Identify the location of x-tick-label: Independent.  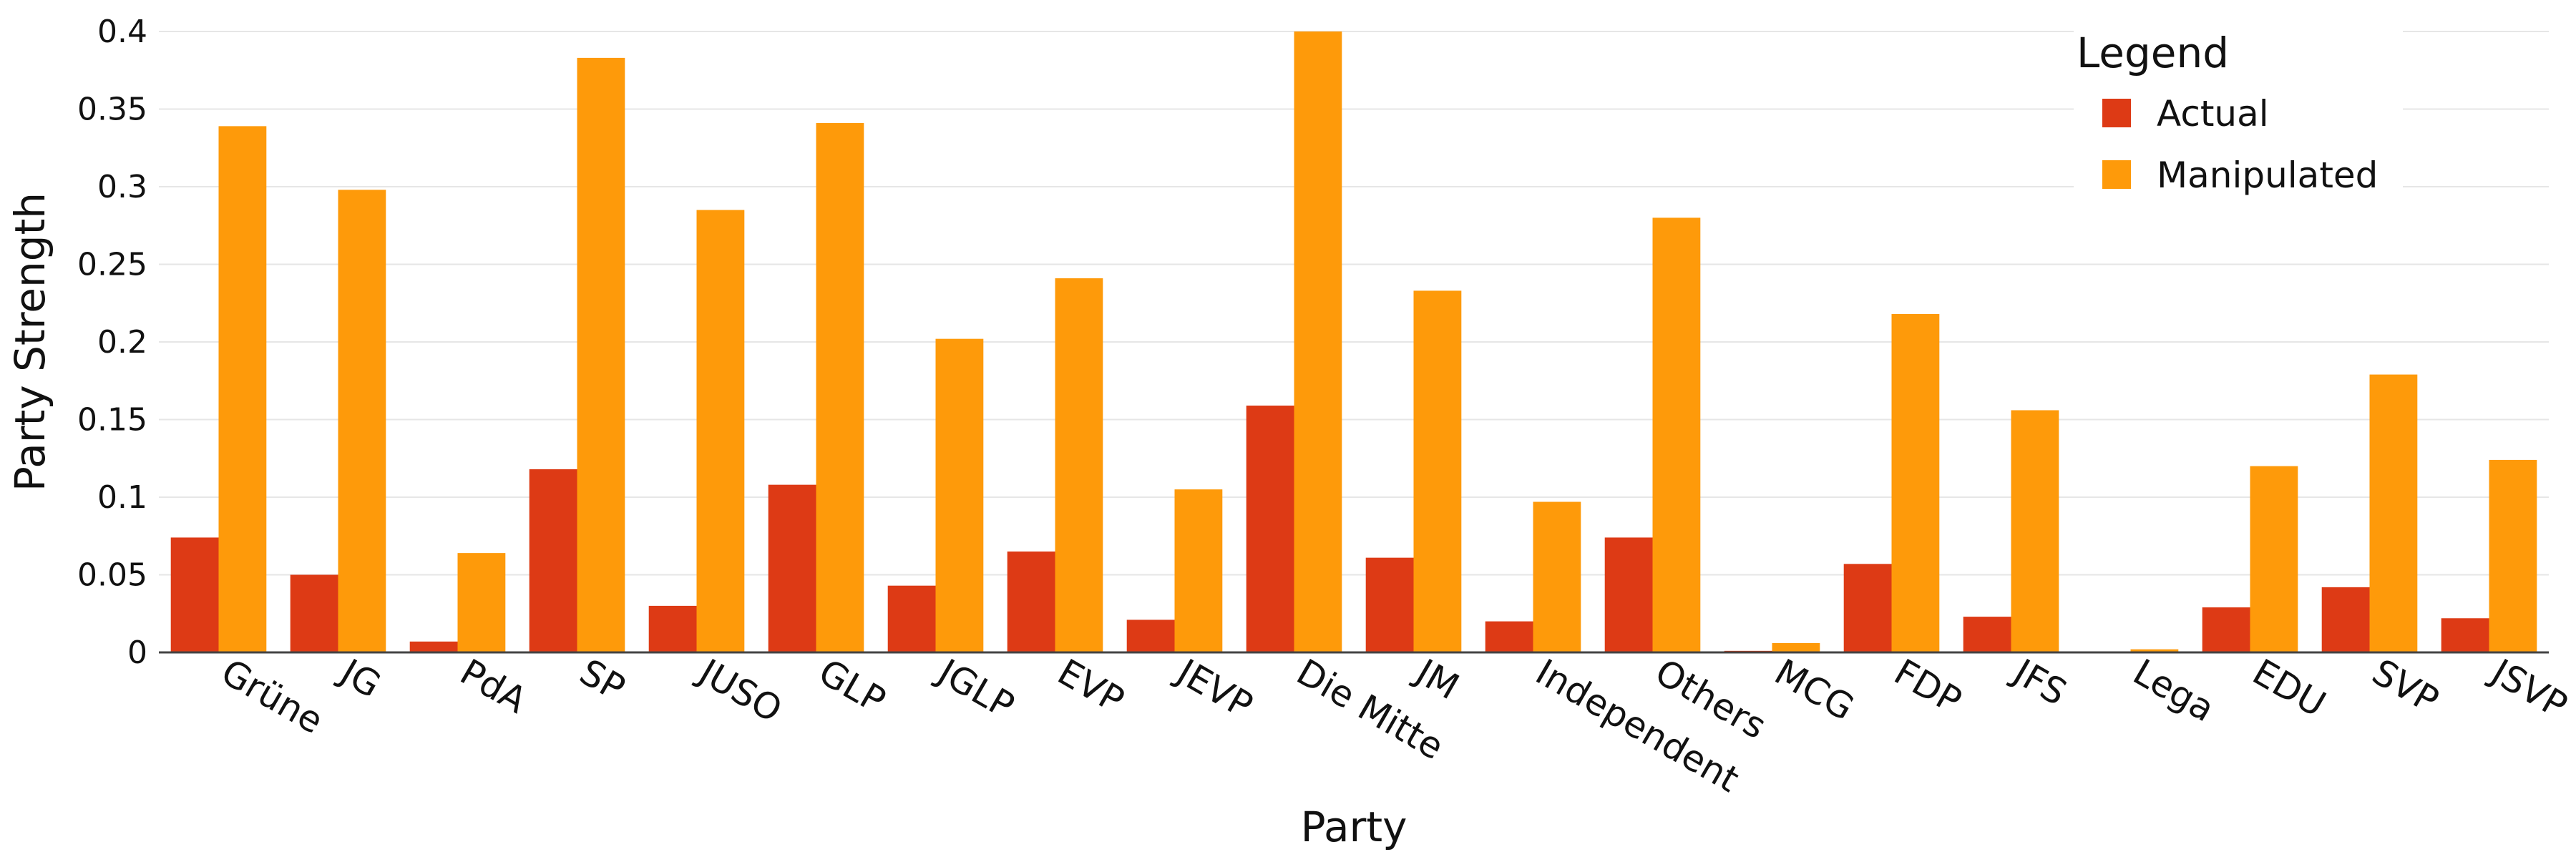
(1637, 725).